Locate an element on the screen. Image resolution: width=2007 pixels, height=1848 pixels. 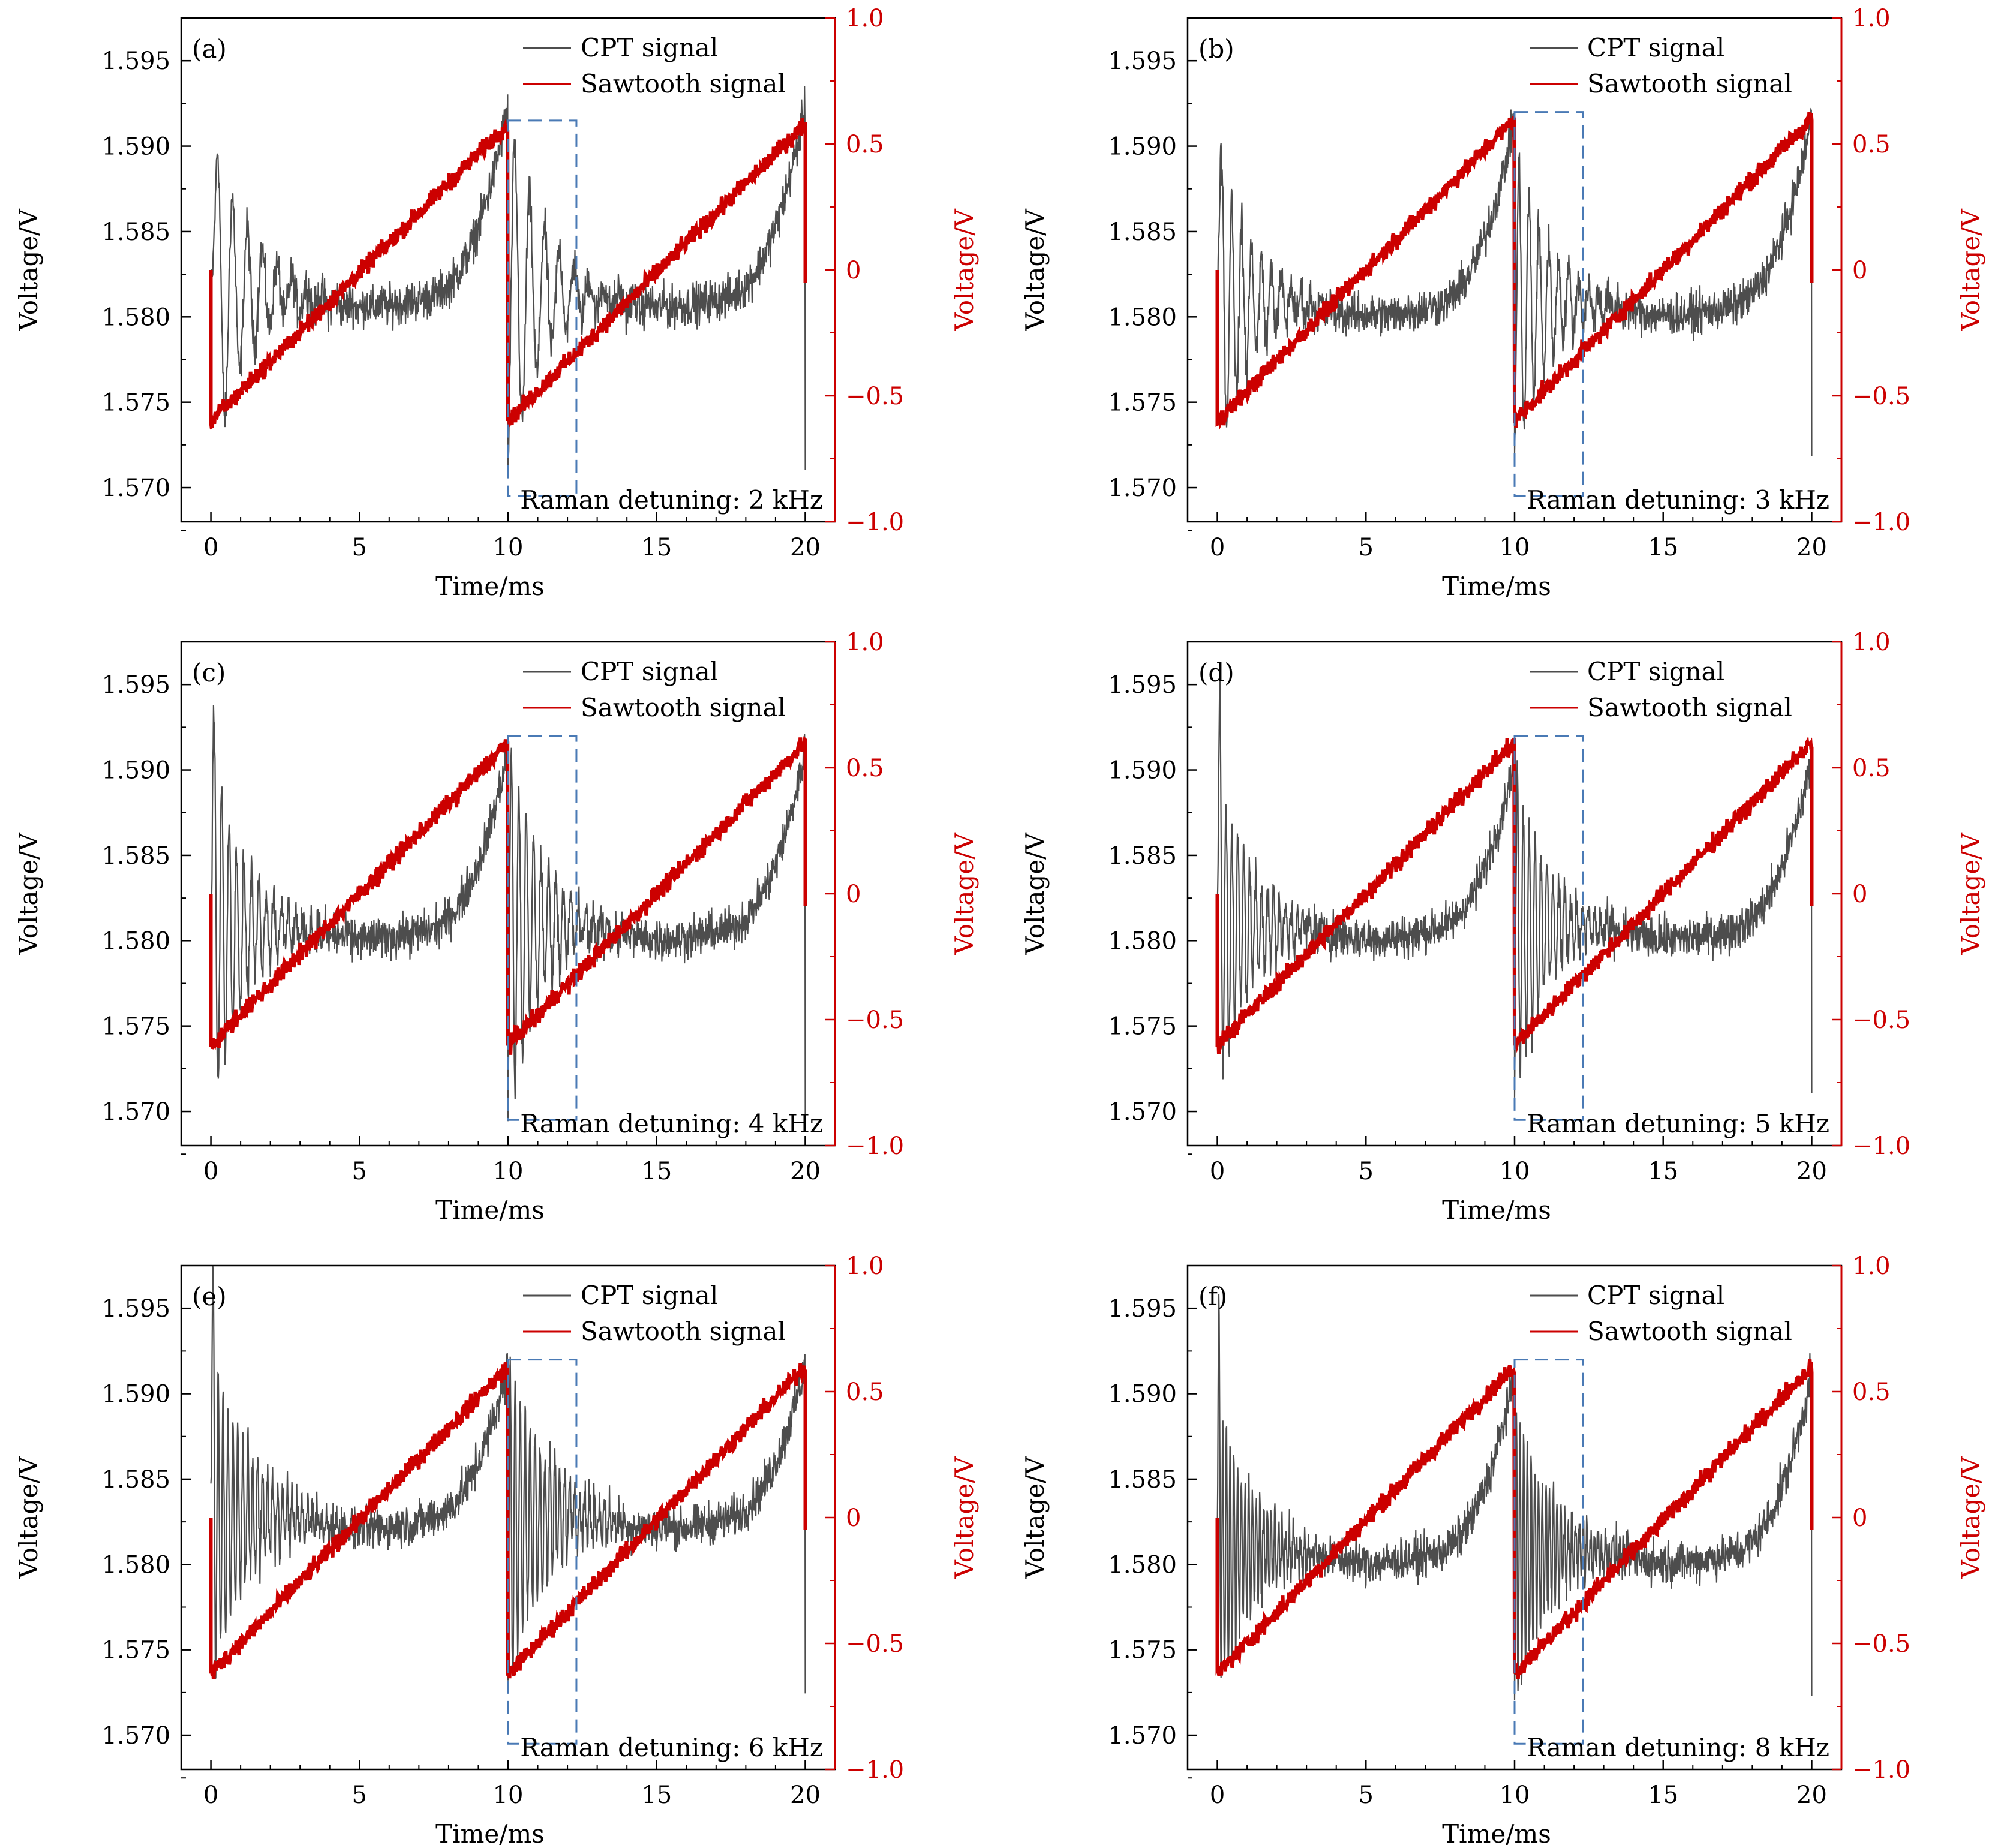
raman-detuning-annotation: Raman detuning: 8 kHz is located at coordinates (1678, 1747).